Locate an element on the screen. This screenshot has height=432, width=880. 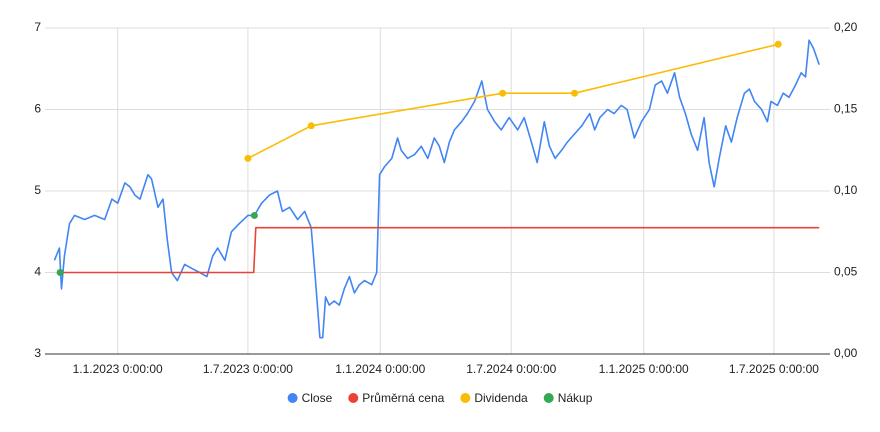
y2-tick-label: 0,15 is located at coordinates (846, 109).